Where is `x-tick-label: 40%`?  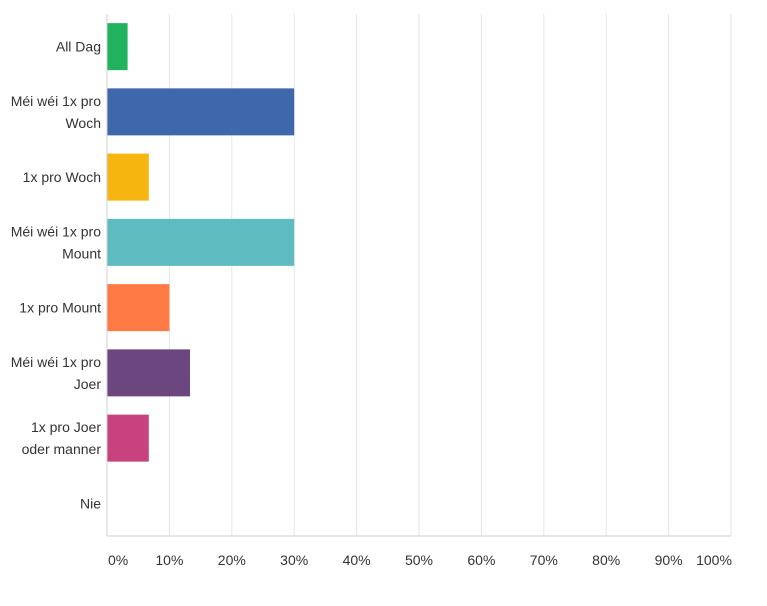 x-tick-label: 40% is located at coordinates (357, 560).